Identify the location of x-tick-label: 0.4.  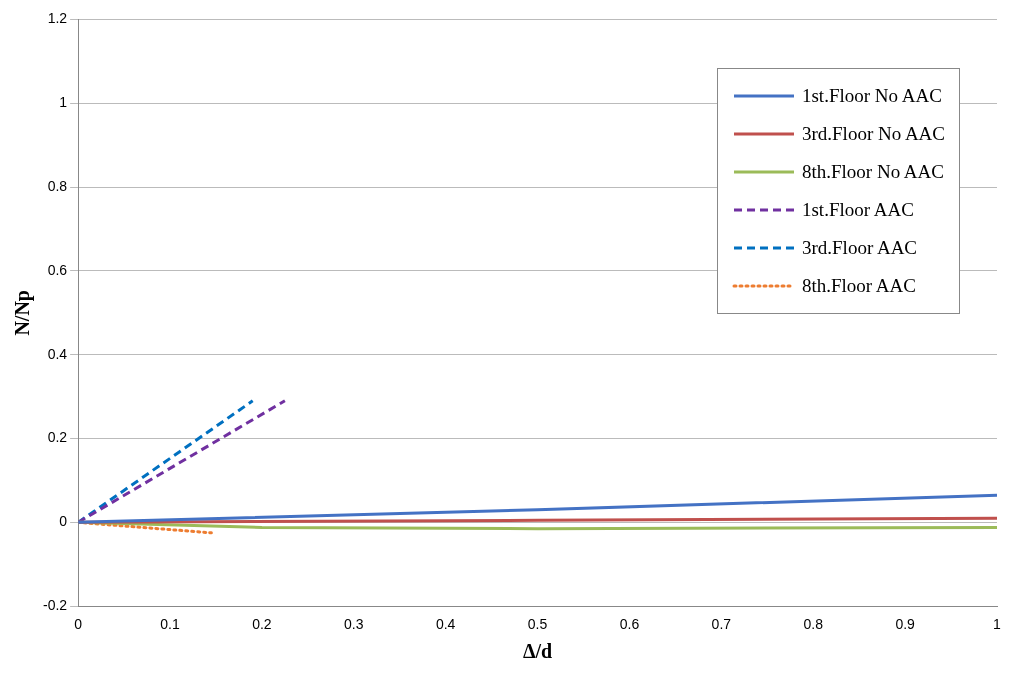
(445, 624).